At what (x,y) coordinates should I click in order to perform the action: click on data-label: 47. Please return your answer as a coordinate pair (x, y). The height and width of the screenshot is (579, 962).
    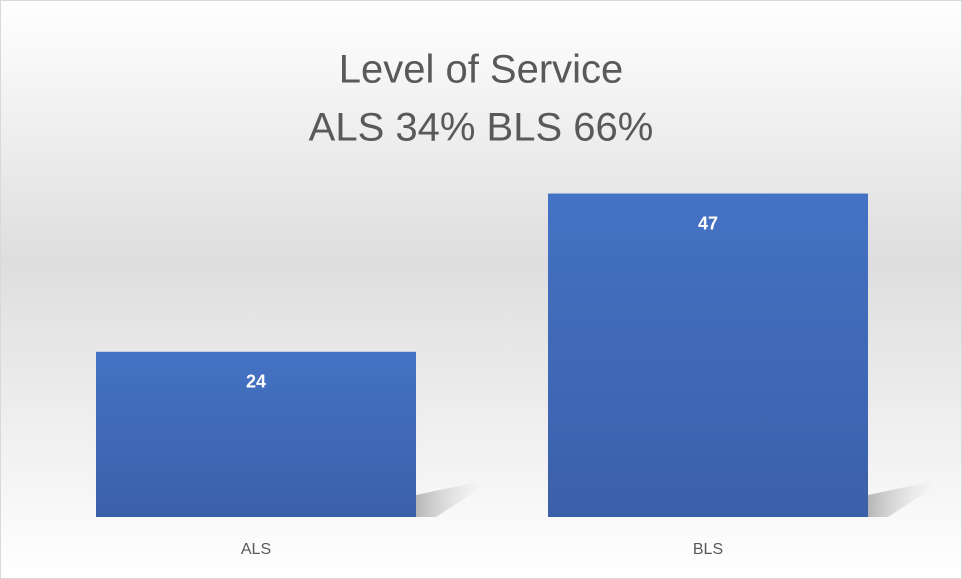
    Looking at the image, I should click on (708, 223).